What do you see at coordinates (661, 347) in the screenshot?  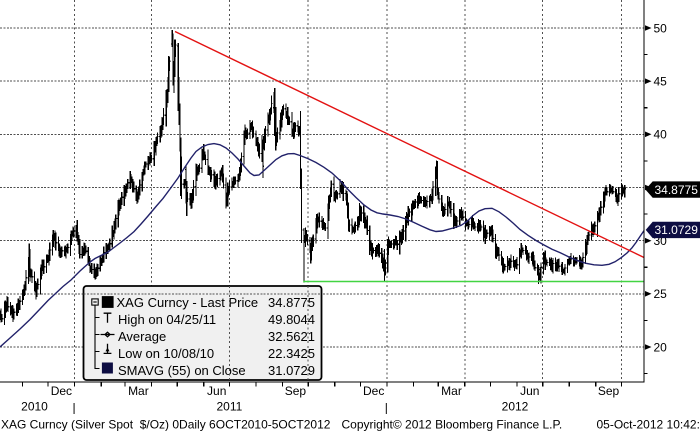 I see `svg-text: 20` at bounding box center [661, 347].